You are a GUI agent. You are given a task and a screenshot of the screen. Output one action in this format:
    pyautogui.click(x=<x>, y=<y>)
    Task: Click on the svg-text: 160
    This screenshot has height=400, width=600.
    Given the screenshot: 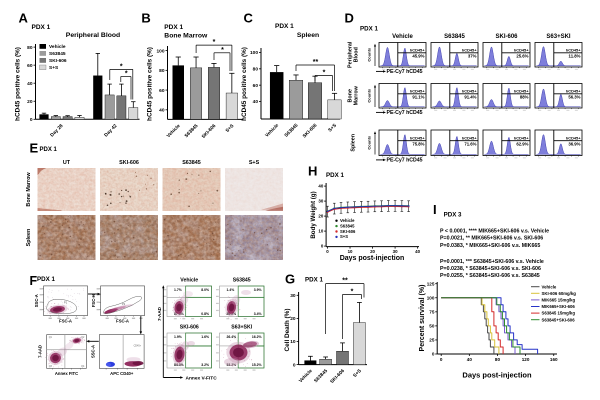 What is the action you would take?
    pyautogui.click(x=554, y=359)
    